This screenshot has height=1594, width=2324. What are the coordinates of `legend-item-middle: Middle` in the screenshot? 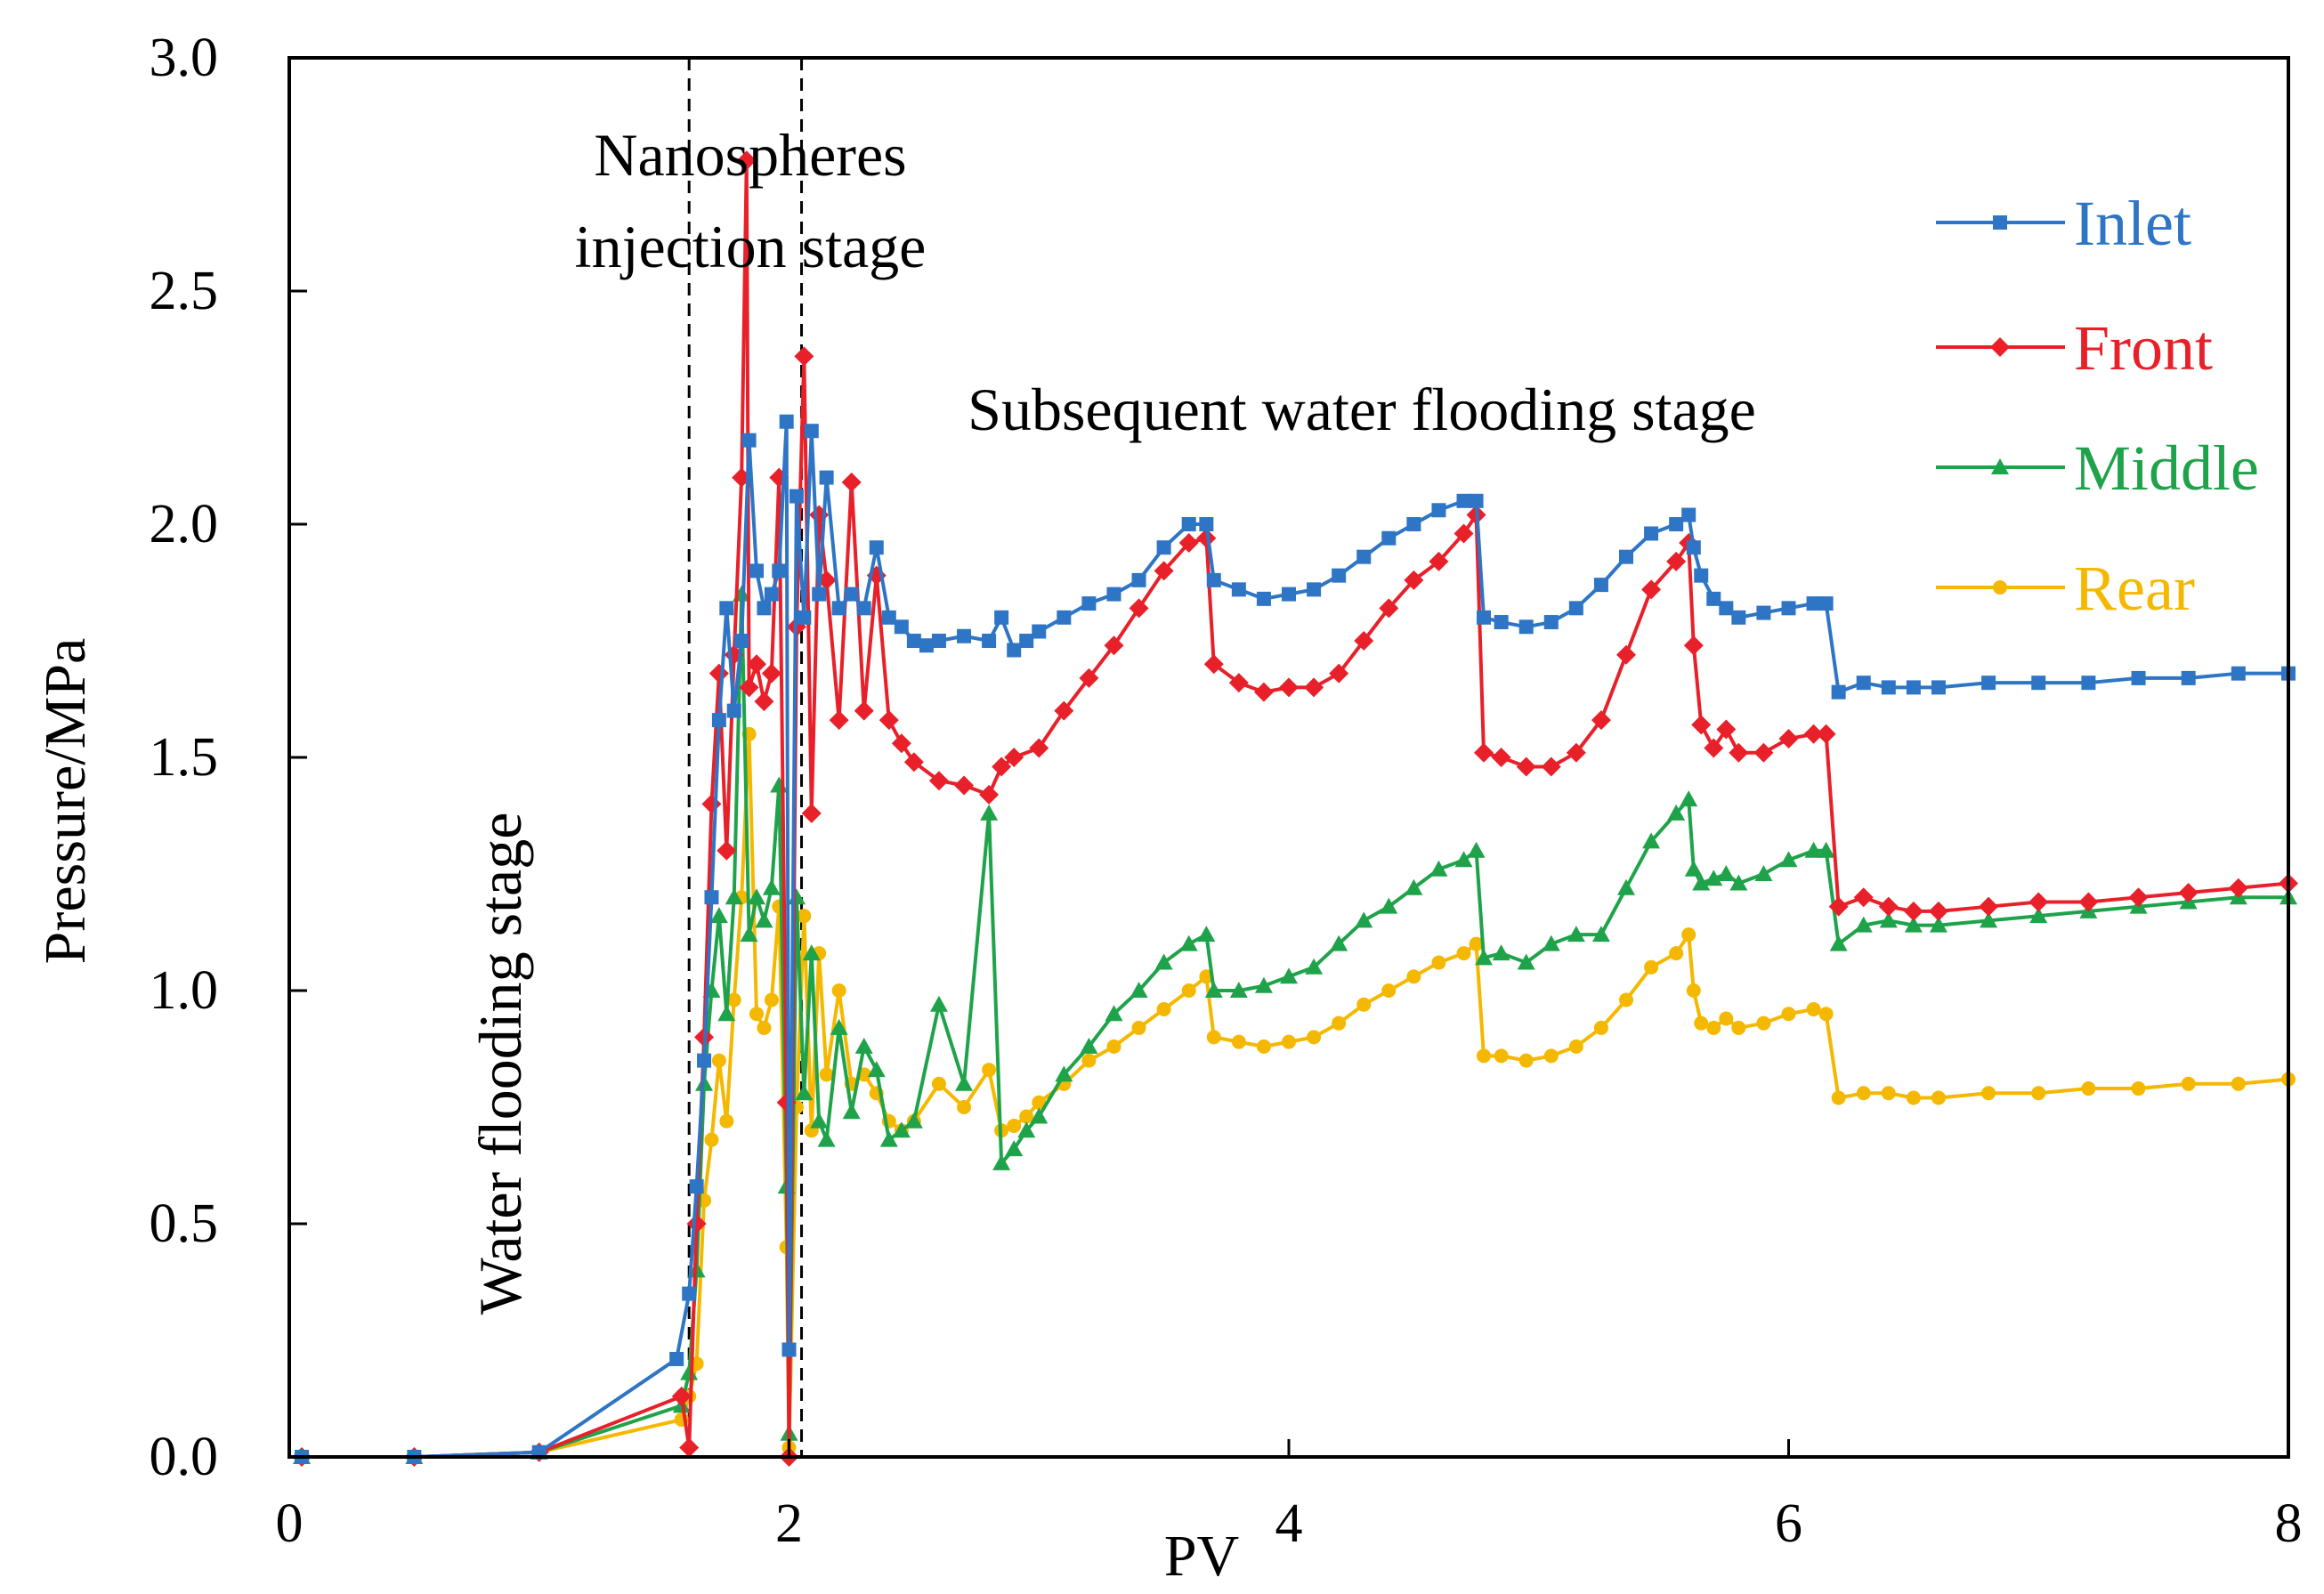 It's located at (2097, 469).